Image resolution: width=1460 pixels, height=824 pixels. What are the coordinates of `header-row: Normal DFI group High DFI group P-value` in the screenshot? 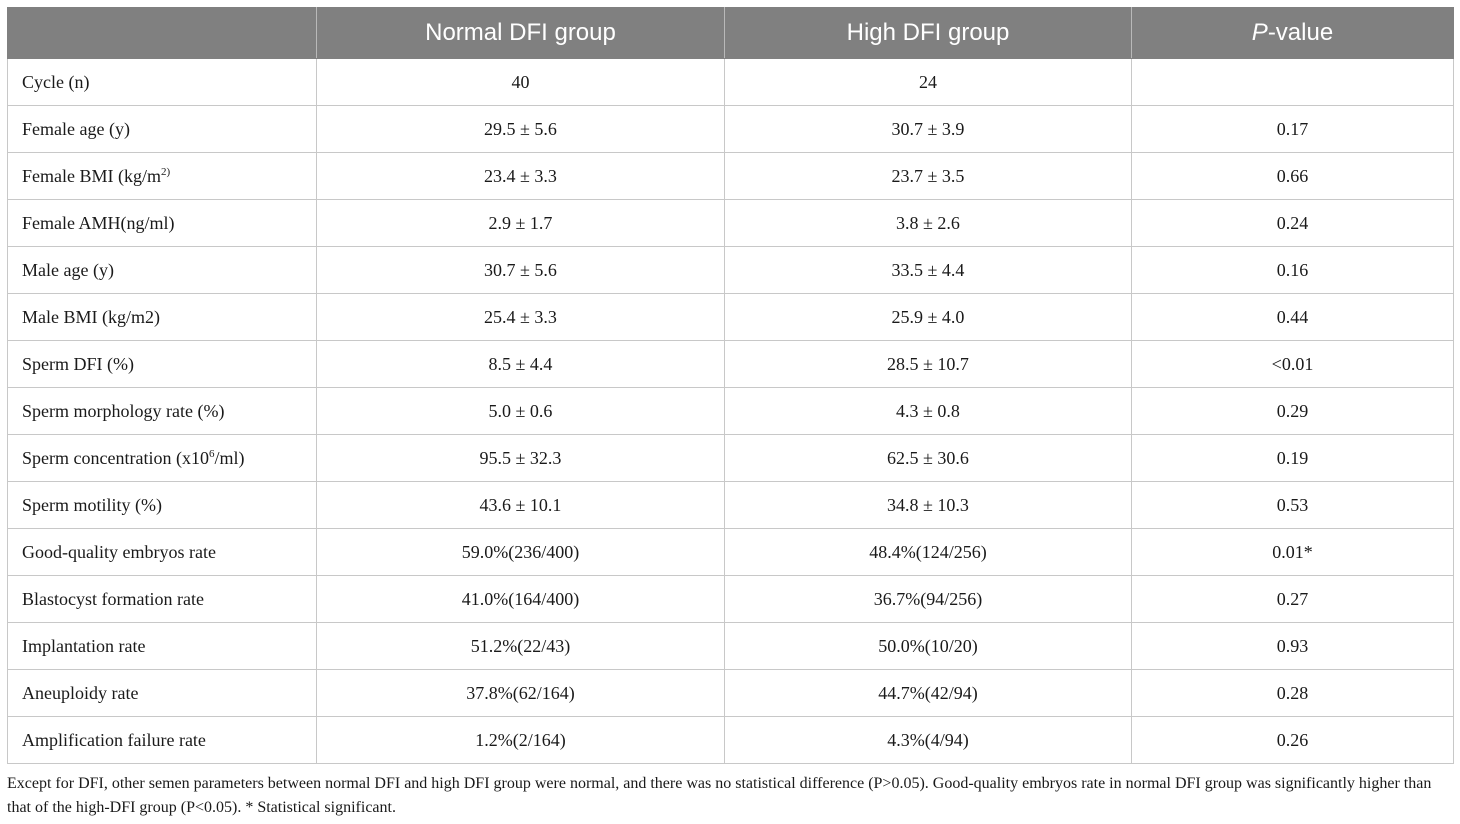 It's located at (730, 33).